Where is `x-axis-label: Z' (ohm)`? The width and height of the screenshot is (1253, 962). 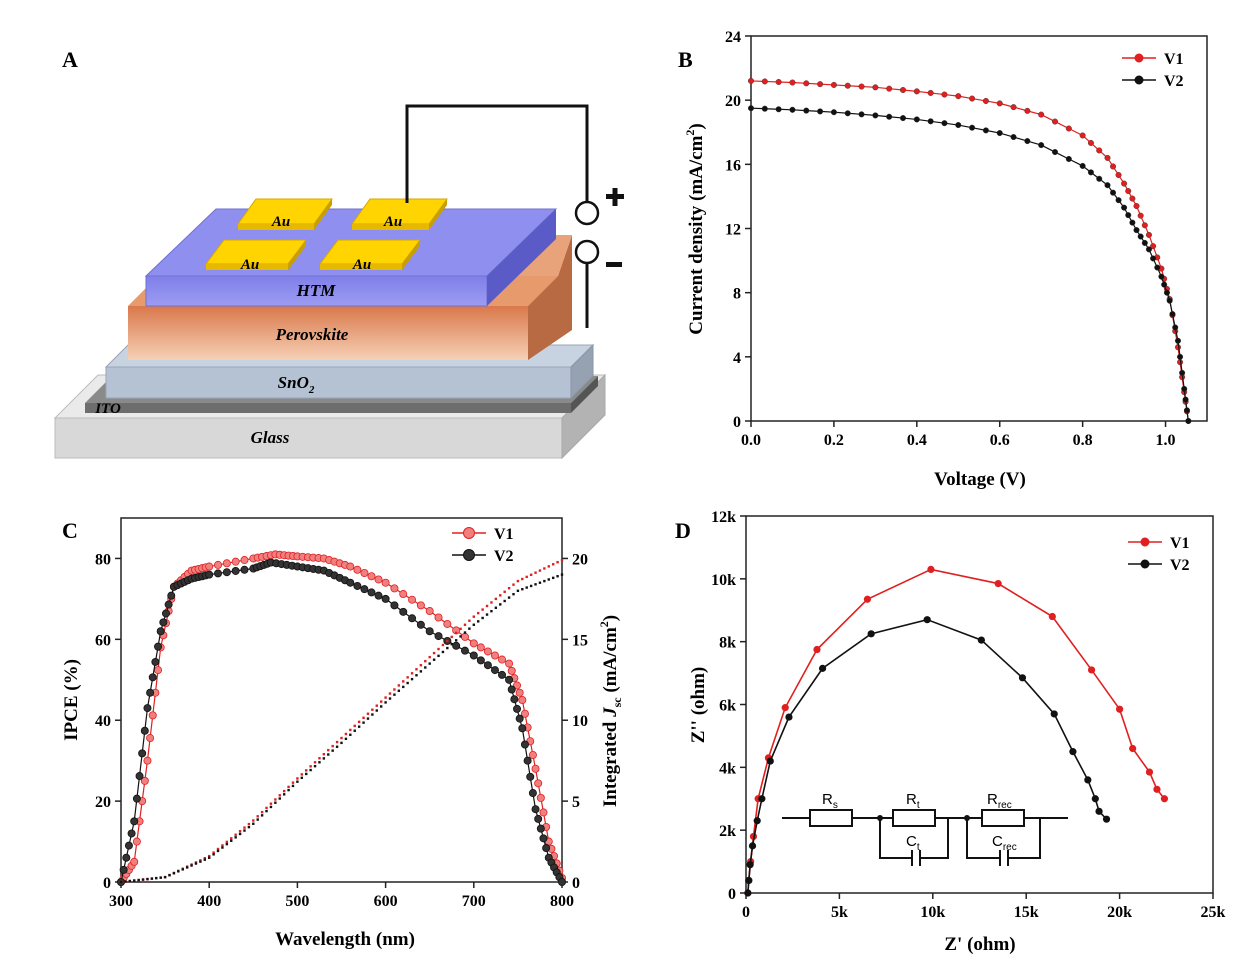
x-axis-label: Z' (ohm) is located at coordinates (979, 944).